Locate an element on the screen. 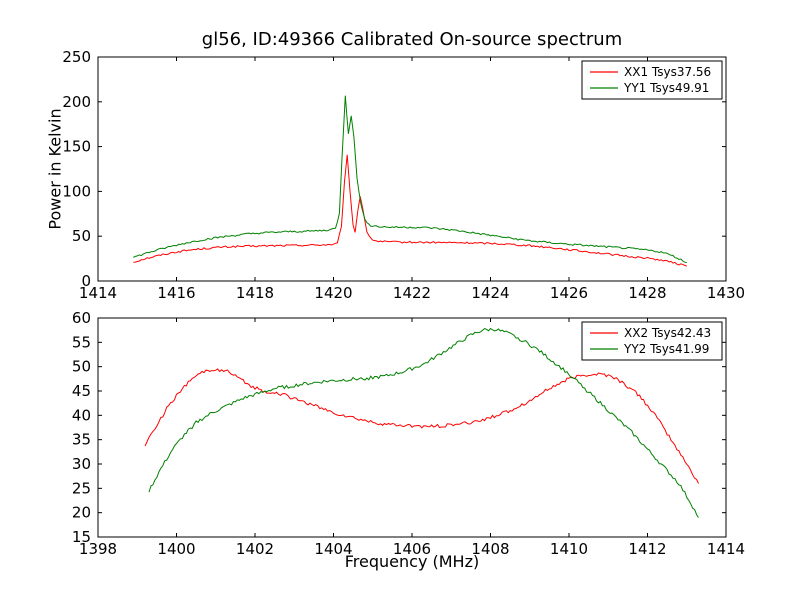  x-tick-label: 1398 is located at coordinates (98, 549).